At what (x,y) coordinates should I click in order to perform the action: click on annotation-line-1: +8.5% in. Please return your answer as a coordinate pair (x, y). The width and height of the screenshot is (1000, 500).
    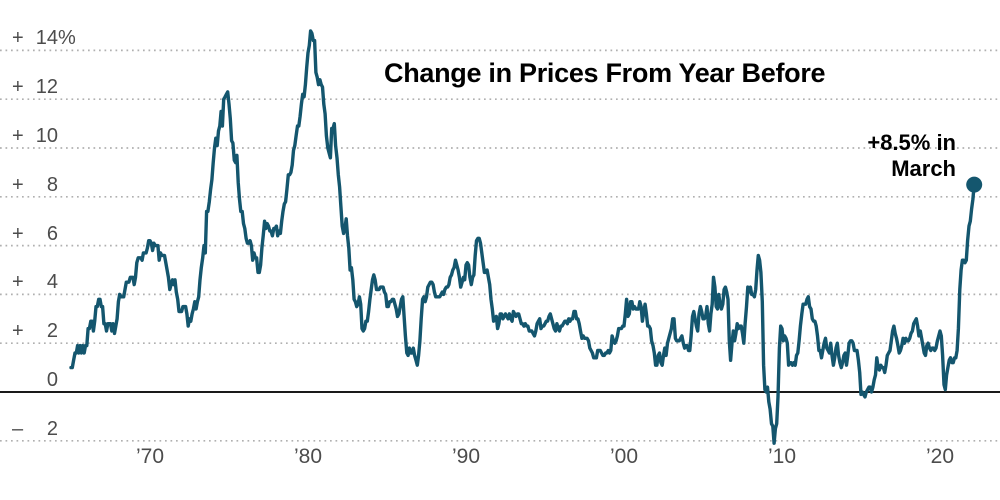
    Looking at the image, I should click on (911, 142).